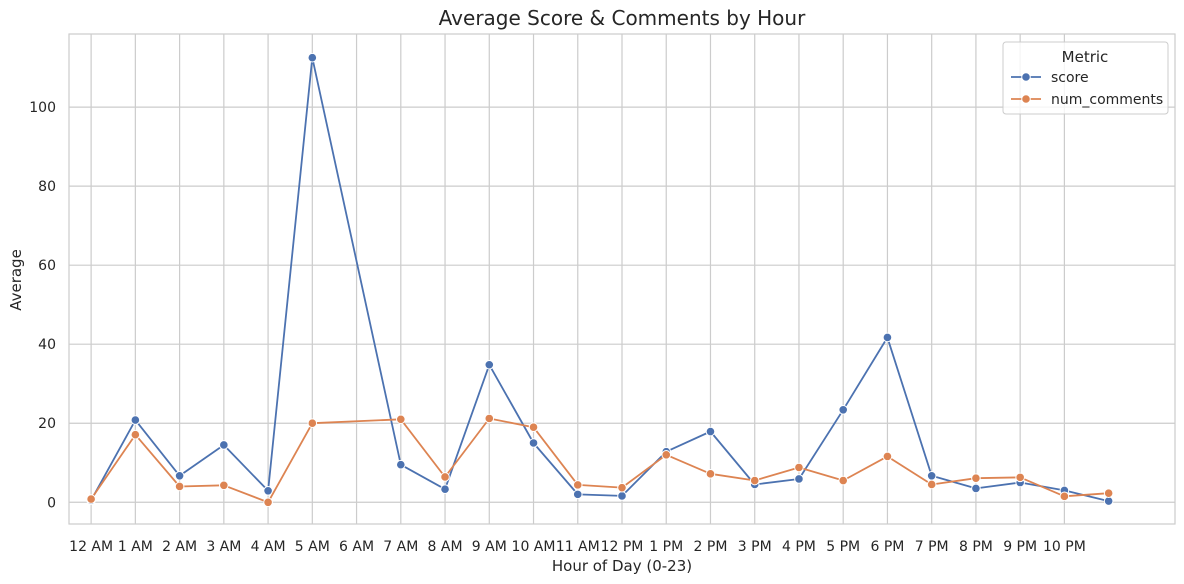 This screenshot has width=1184, height=584. Describe the element at coordinates (976, 547) in the screenshot. I see `x-tick-label: 8 PM` at that location.